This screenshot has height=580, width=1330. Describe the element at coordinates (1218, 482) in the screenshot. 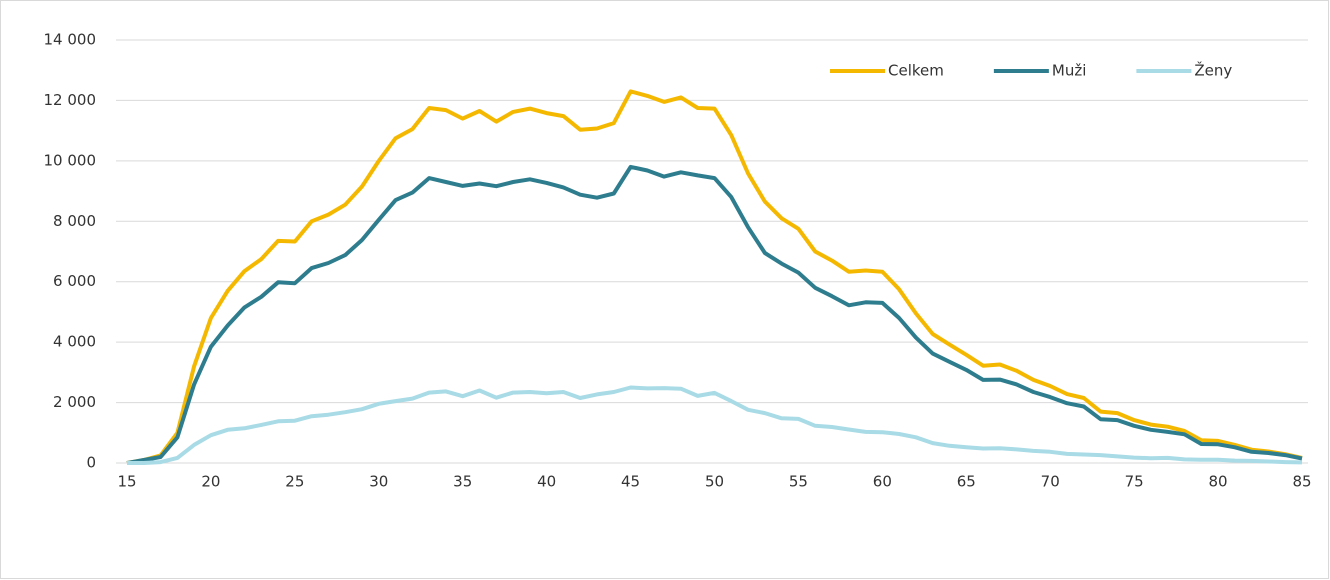

I see `x-tick-label: 80` at that location.